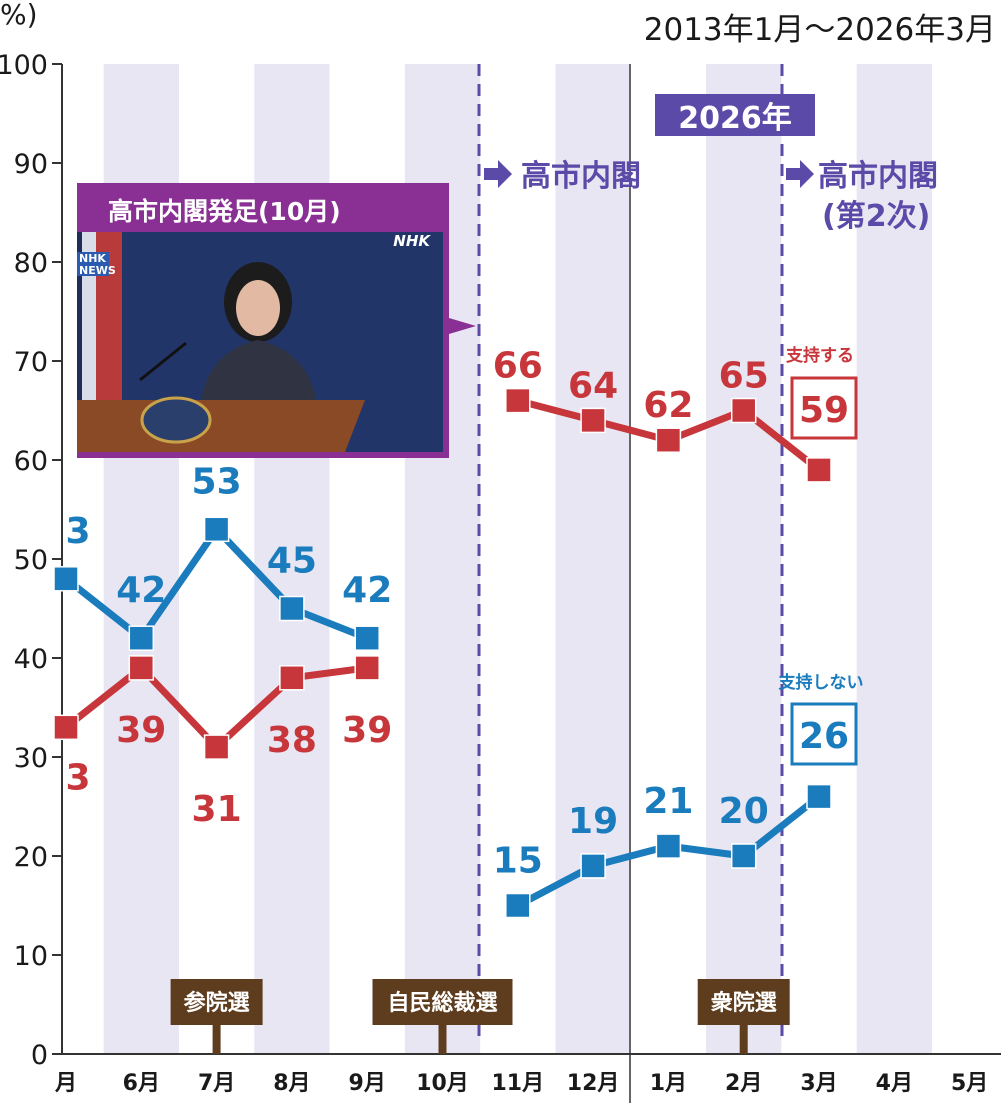  I want to click on nhk-news-logo, so click(93, 264).